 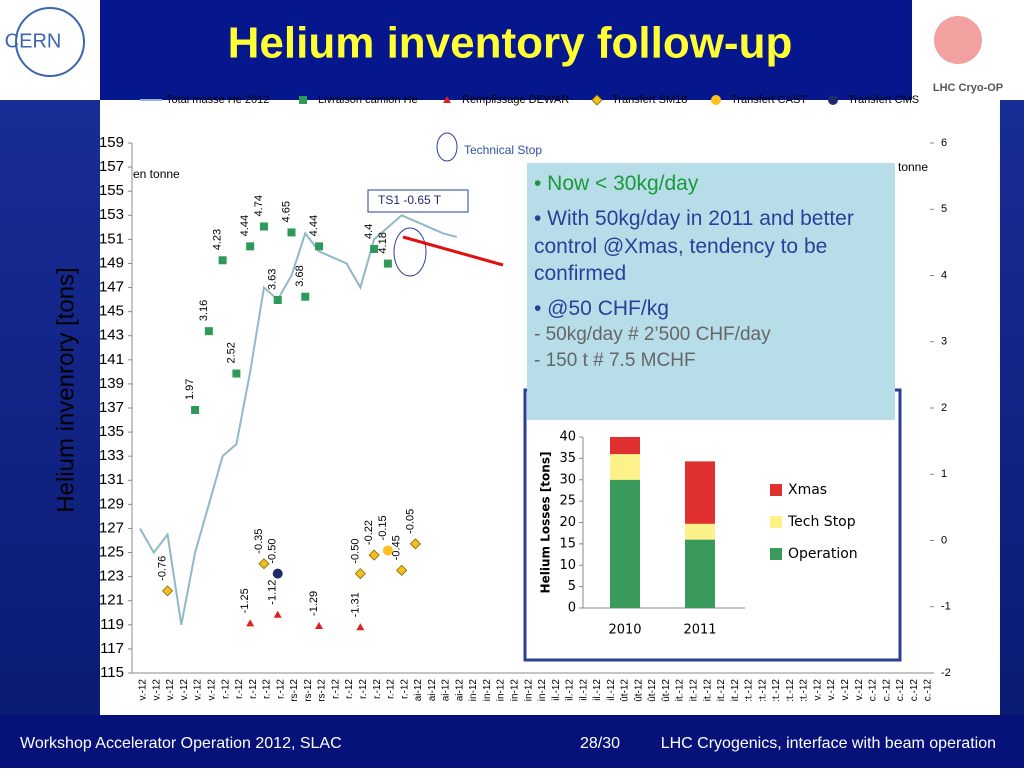 What do you see at coordinates (355, 604) in the screenshot?
I see `data-label: -1.31` at bounding box center [355, 604].